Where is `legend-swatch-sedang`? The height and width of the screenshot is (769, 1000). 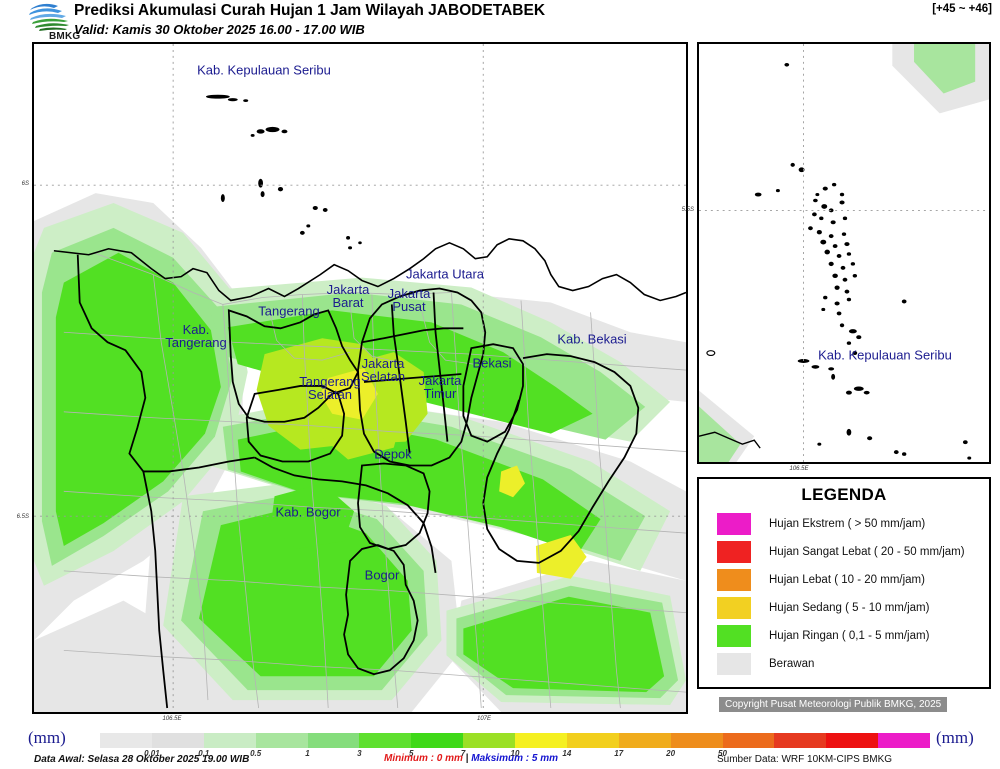 legend-swatch-sedang is located at coordinates (734, 608).